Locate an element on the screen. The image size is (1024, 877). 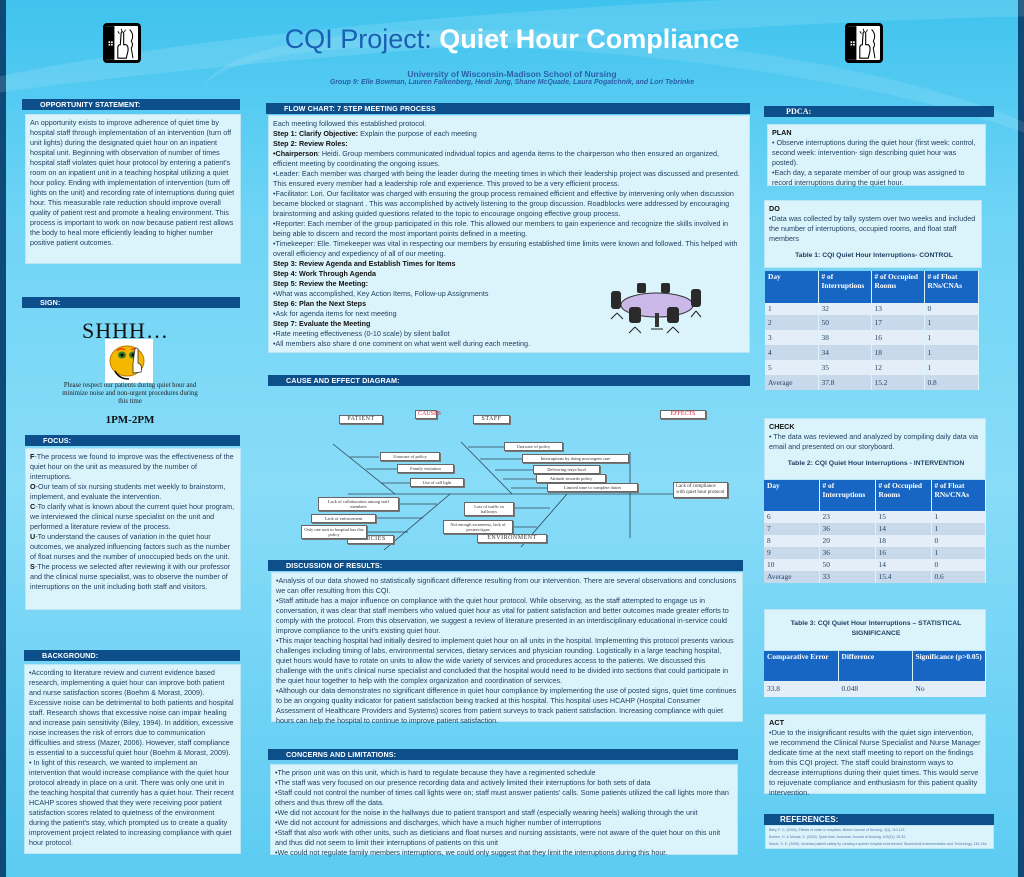
category-policies: POLICIES is located at coordinates (370, 539).